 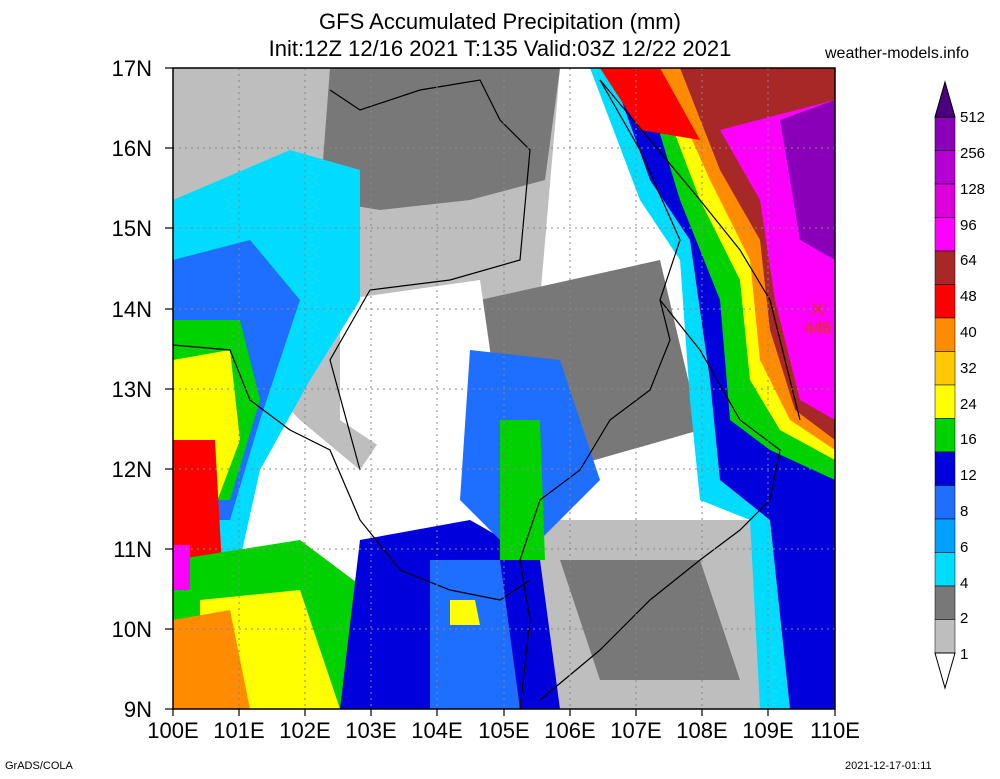 What do you see at coordinates (968, 404) in the screenshot?
I see `colorbar-label: 24` at bounding box center [968, 404].